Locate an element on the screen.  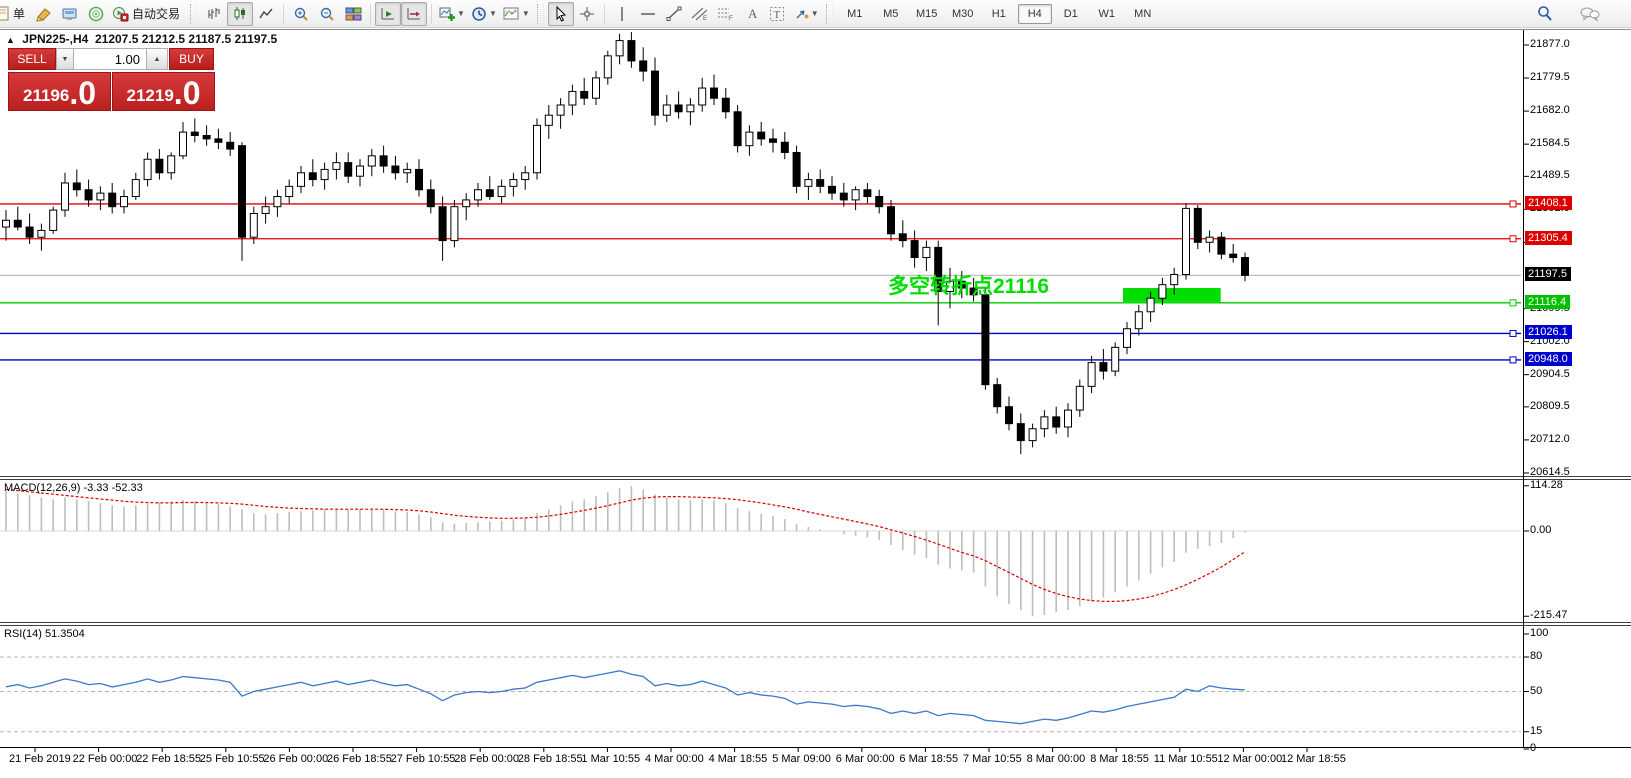
text-icon: A is located at coordinates (753, 13).